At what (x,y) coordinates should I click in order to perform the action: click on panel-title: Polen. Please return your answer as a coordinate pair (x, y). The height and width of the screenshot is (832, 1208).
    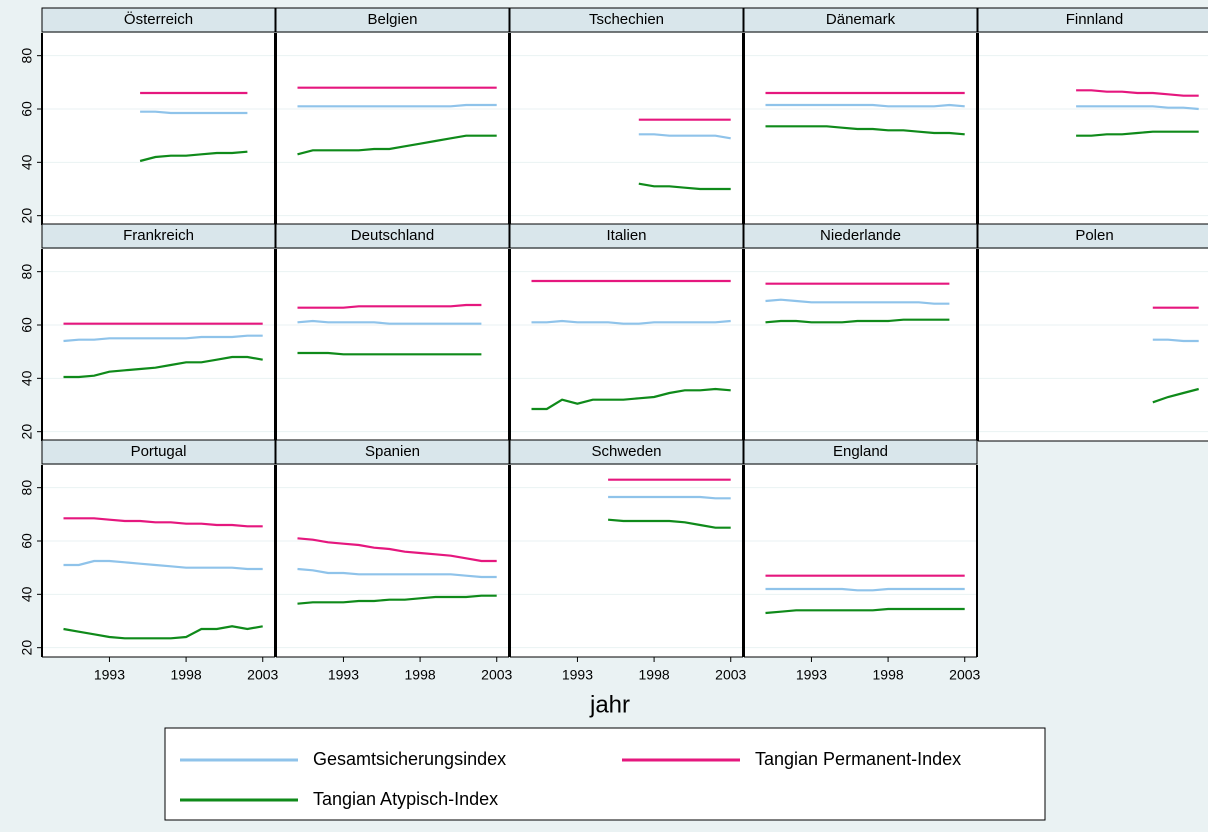
    Looking at the image, I should click on (1094, 235).